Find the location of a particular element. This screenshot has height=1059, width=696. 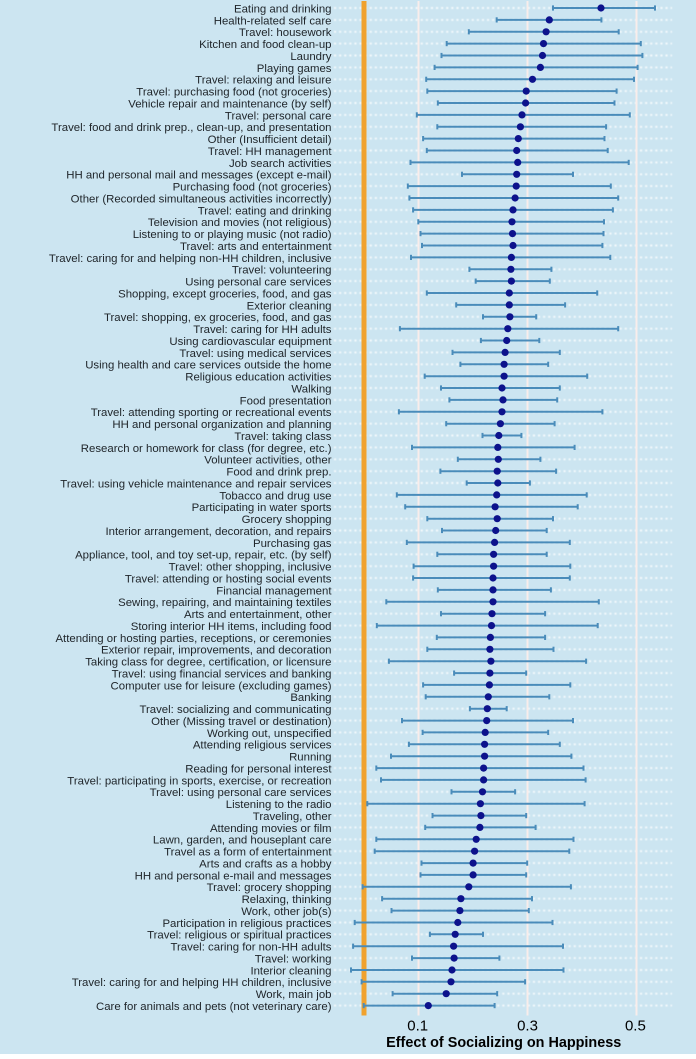

svg-text: Kitchen and food clean-up is located at coordinates (265, 45).